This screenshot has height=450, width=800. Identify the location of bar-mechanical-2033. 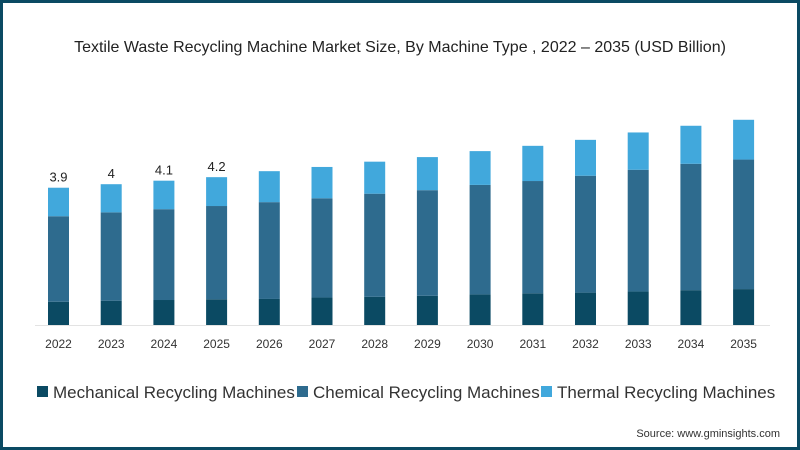
(638, 308).